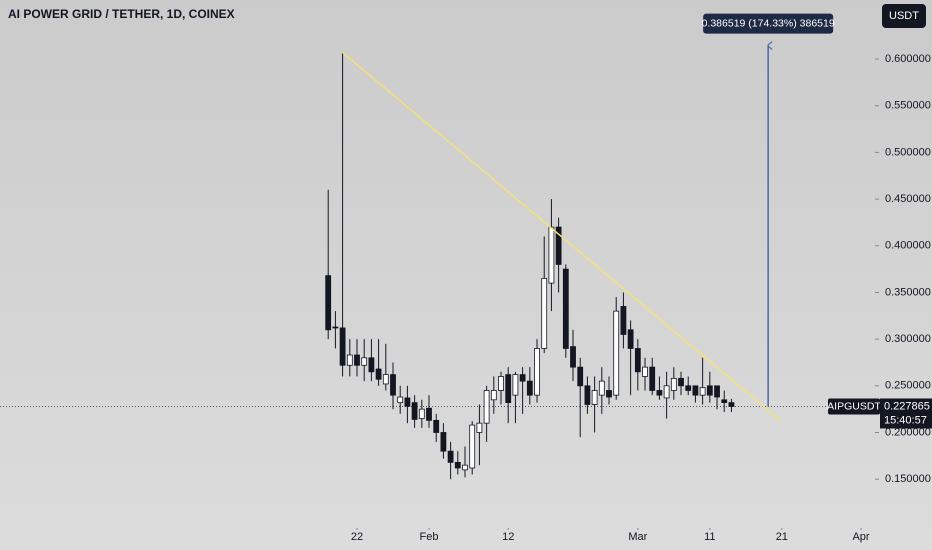  What do you see at coordinates (908, 339) in the screenshot?
I see `y-tick-label: 0.300000` at bounding box center [908, 339].